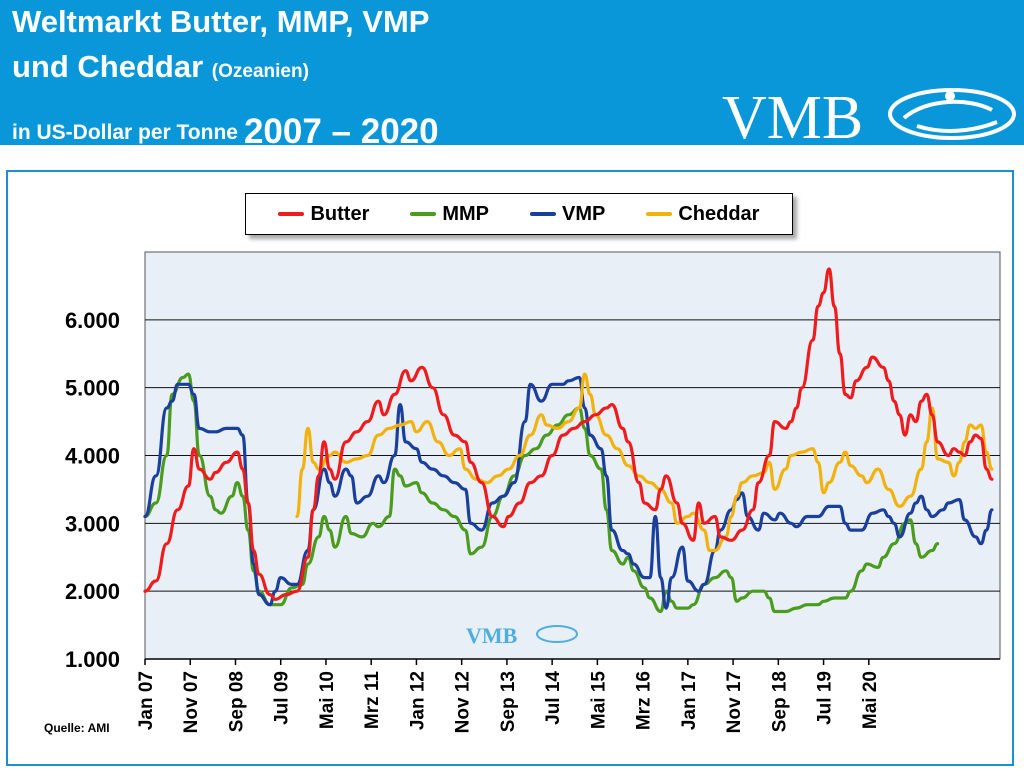 This screenshot has width=1024, height=774. What do you see at coordinates (260, 71) in the screenshot?
I see `title-region: (Ozeanien)` at bounding box center [260, 71].